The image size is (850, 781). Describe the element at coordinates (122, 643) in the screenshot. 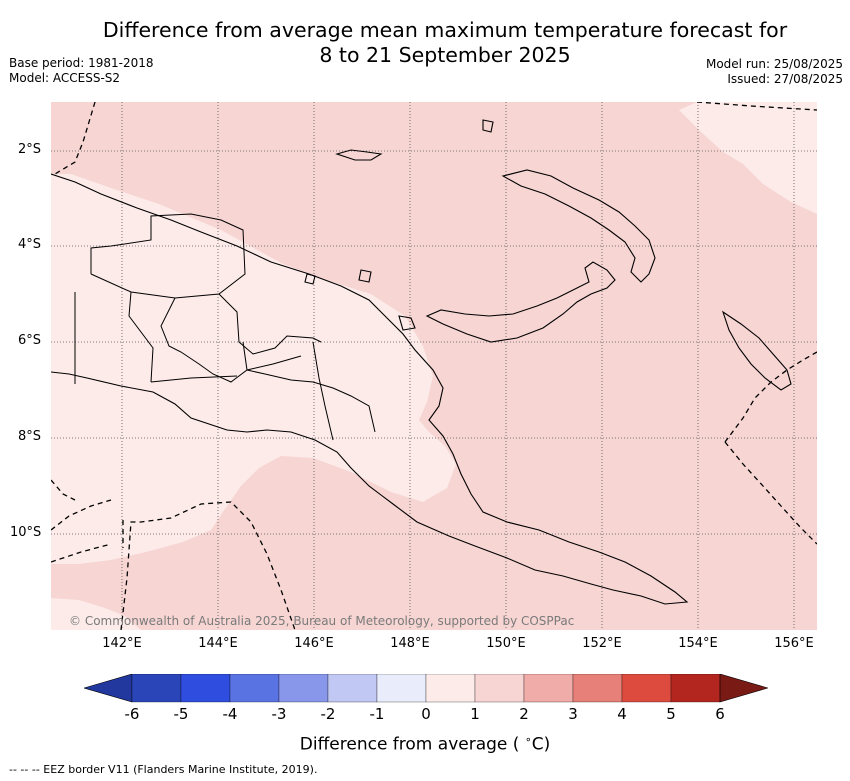

I see `x-tick-142e: 142°E` at that location.